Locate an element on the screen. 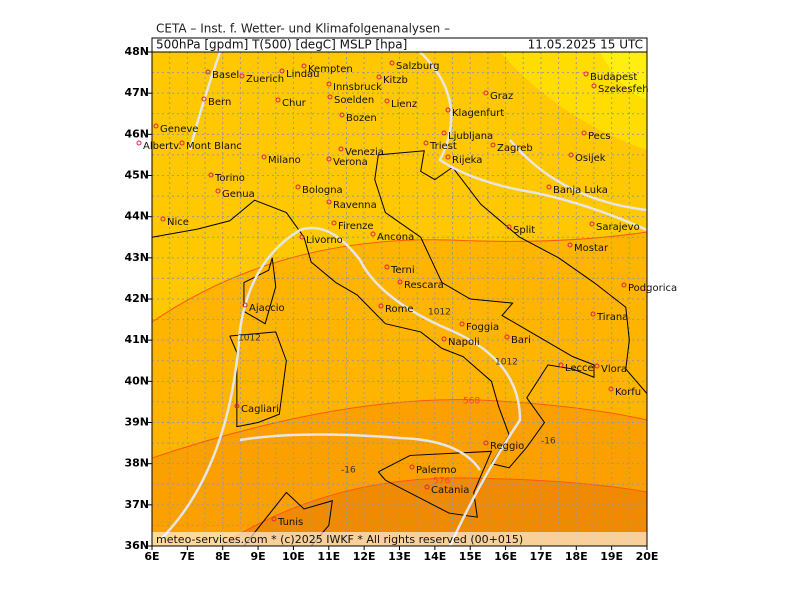 The image size is (800, 604). city-label: Kempten is located at coordinates (330, 69).